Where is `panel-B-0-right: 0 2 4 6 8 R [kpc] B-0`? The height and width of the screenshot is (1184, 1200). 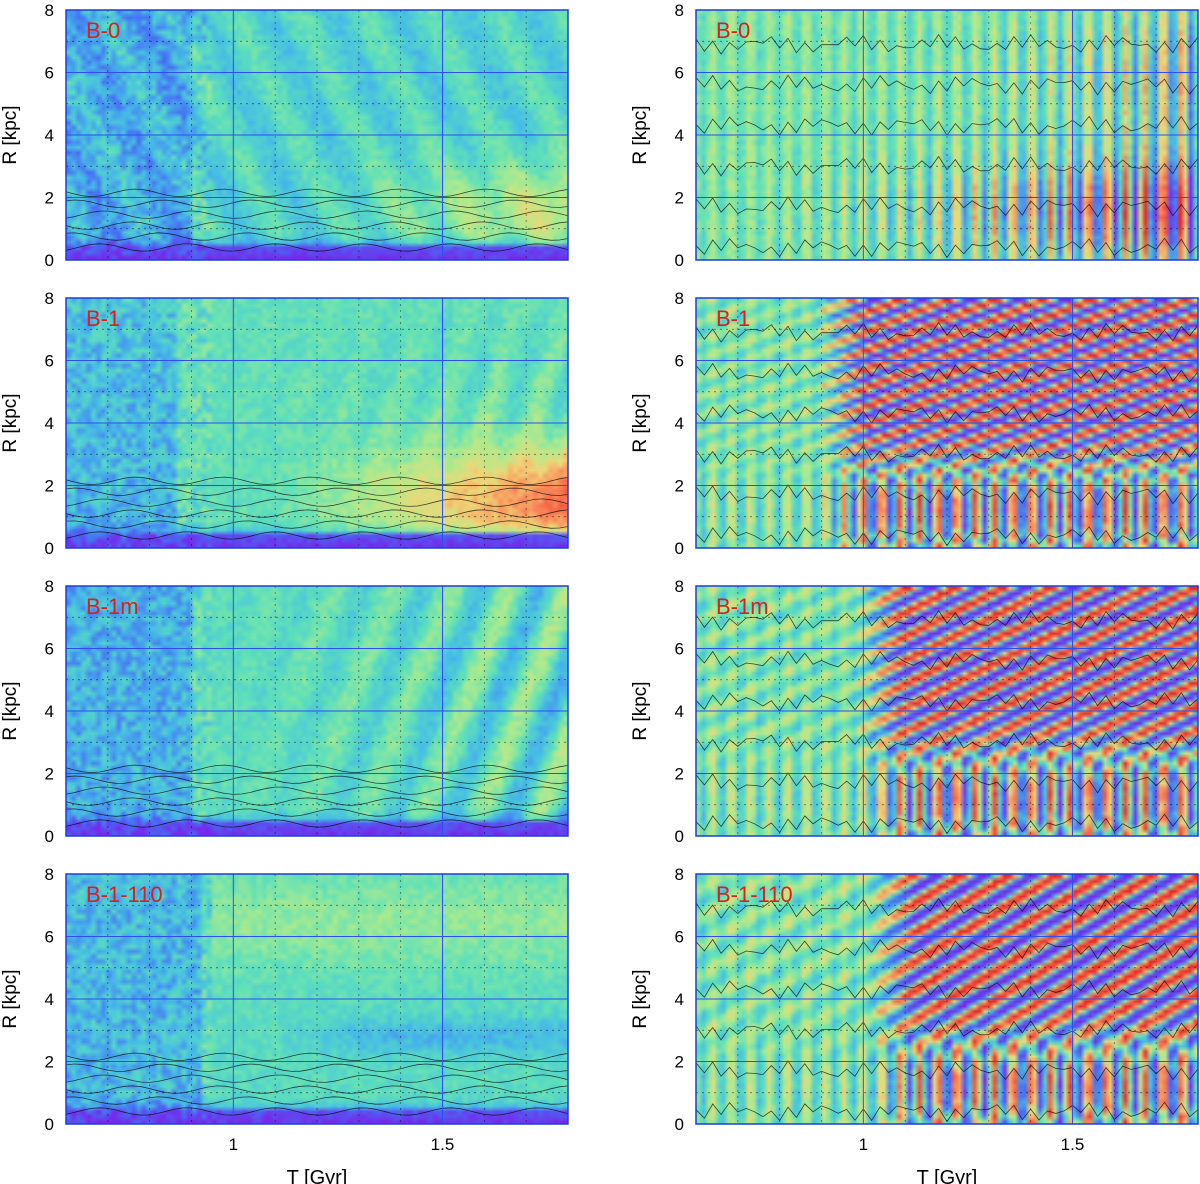
panel-B-0-right: 0 2 4 6 8 R [kpc] B-0 is located at coordinates (914, 135).